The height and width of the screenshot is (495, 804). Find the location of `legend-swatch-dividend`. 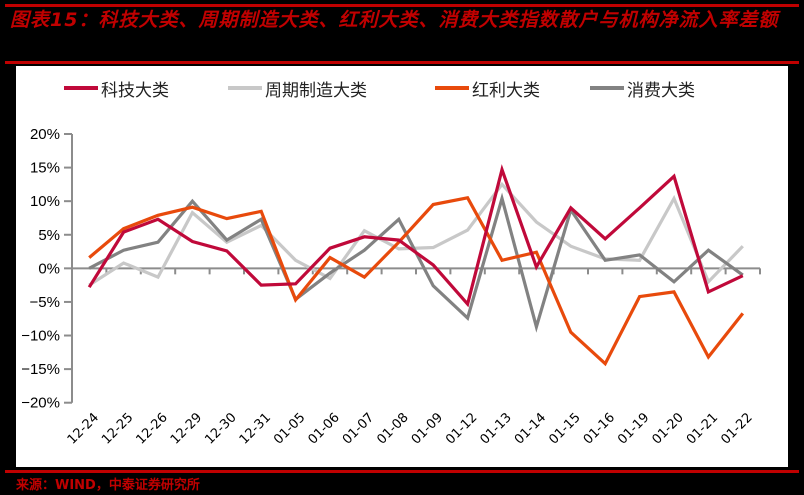

legend-swatch-dividend is located at coordinates (452, 88).